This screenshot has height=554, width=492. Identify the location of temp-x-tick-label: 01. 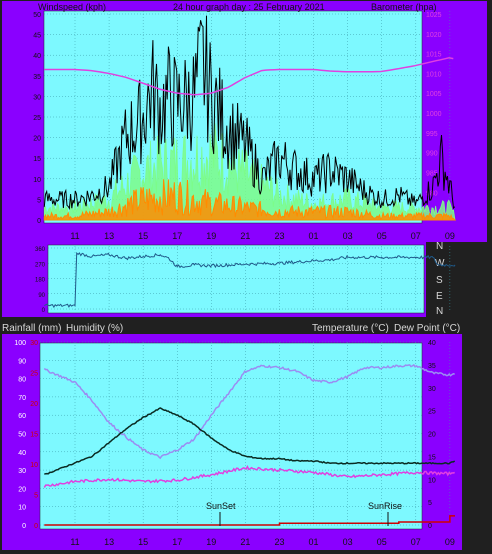
(314, 542).